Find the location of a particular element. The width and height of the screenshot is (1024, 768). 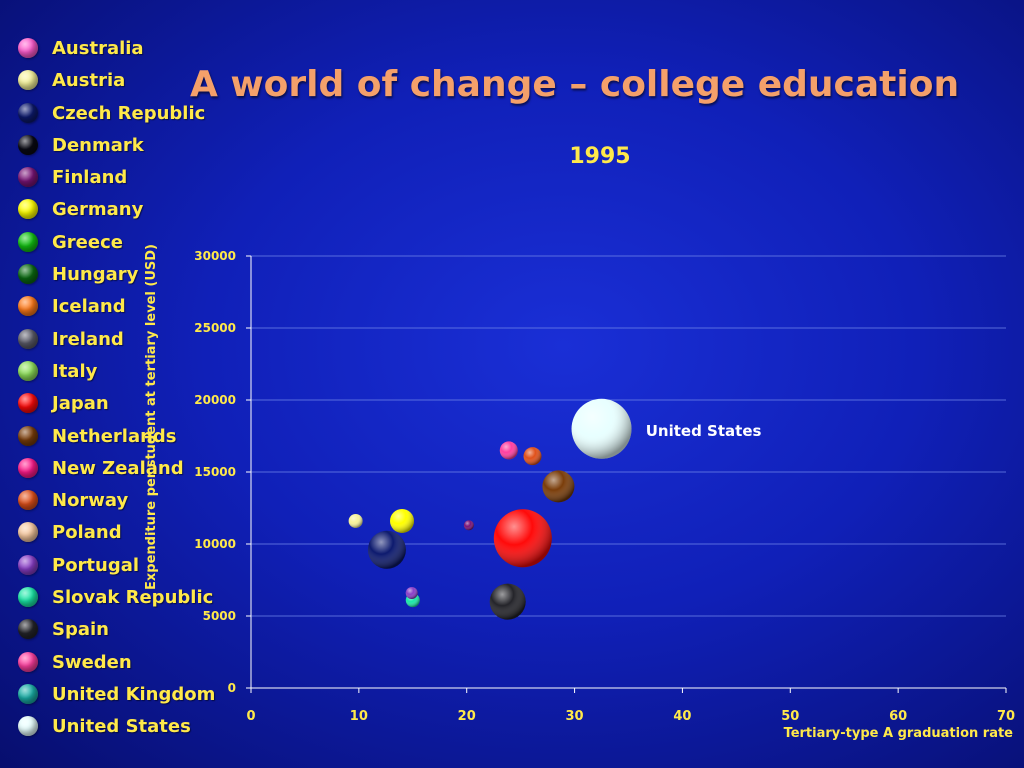

legend-item: Iceland is located at coordinates (114, 308).